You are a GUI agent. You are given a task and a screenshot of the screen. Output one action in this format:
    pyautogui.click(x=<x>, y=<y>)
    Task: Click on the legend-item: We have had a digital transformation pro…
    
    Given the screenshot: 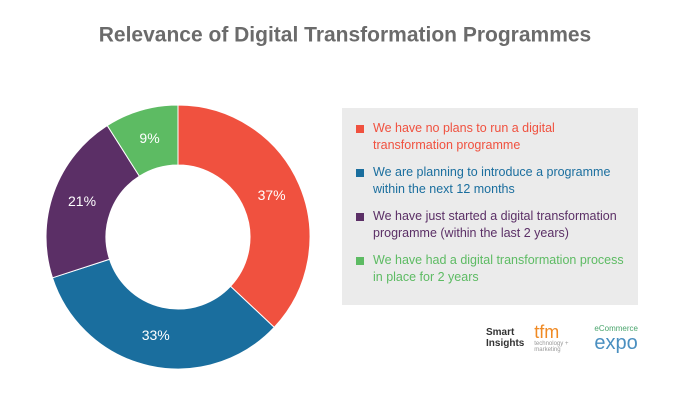 What is the action you would take?
    pyautogui.click(x=490, y=269)
    